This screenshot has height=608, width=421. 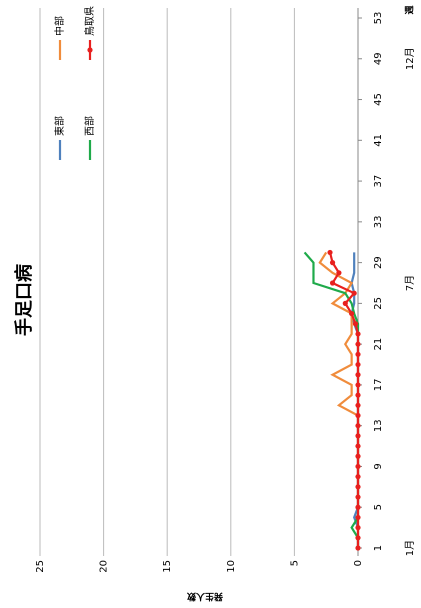 I want to click on y-tick-label: 10, so click(x=231, y=566).